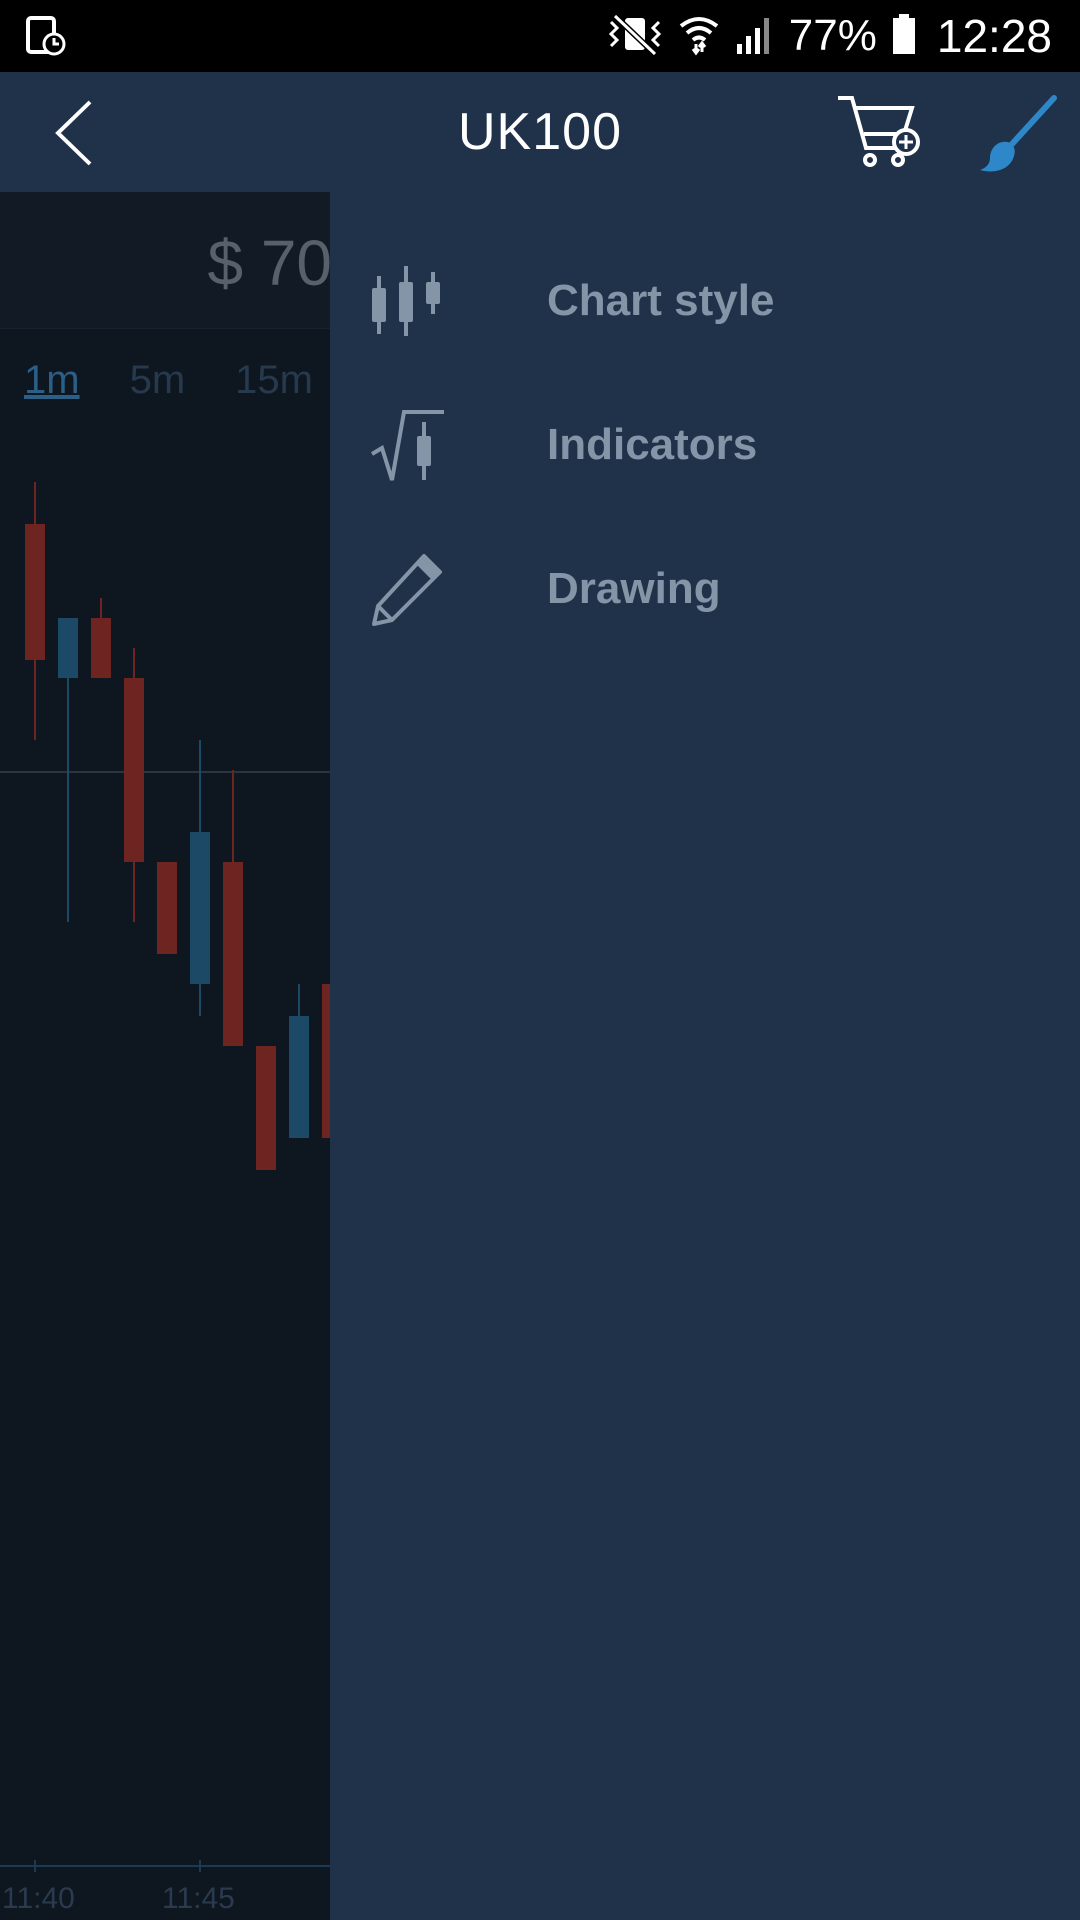 This screenshot has height=1920, width=1080. I want to click on page-title: UK100, so click(540, 132).